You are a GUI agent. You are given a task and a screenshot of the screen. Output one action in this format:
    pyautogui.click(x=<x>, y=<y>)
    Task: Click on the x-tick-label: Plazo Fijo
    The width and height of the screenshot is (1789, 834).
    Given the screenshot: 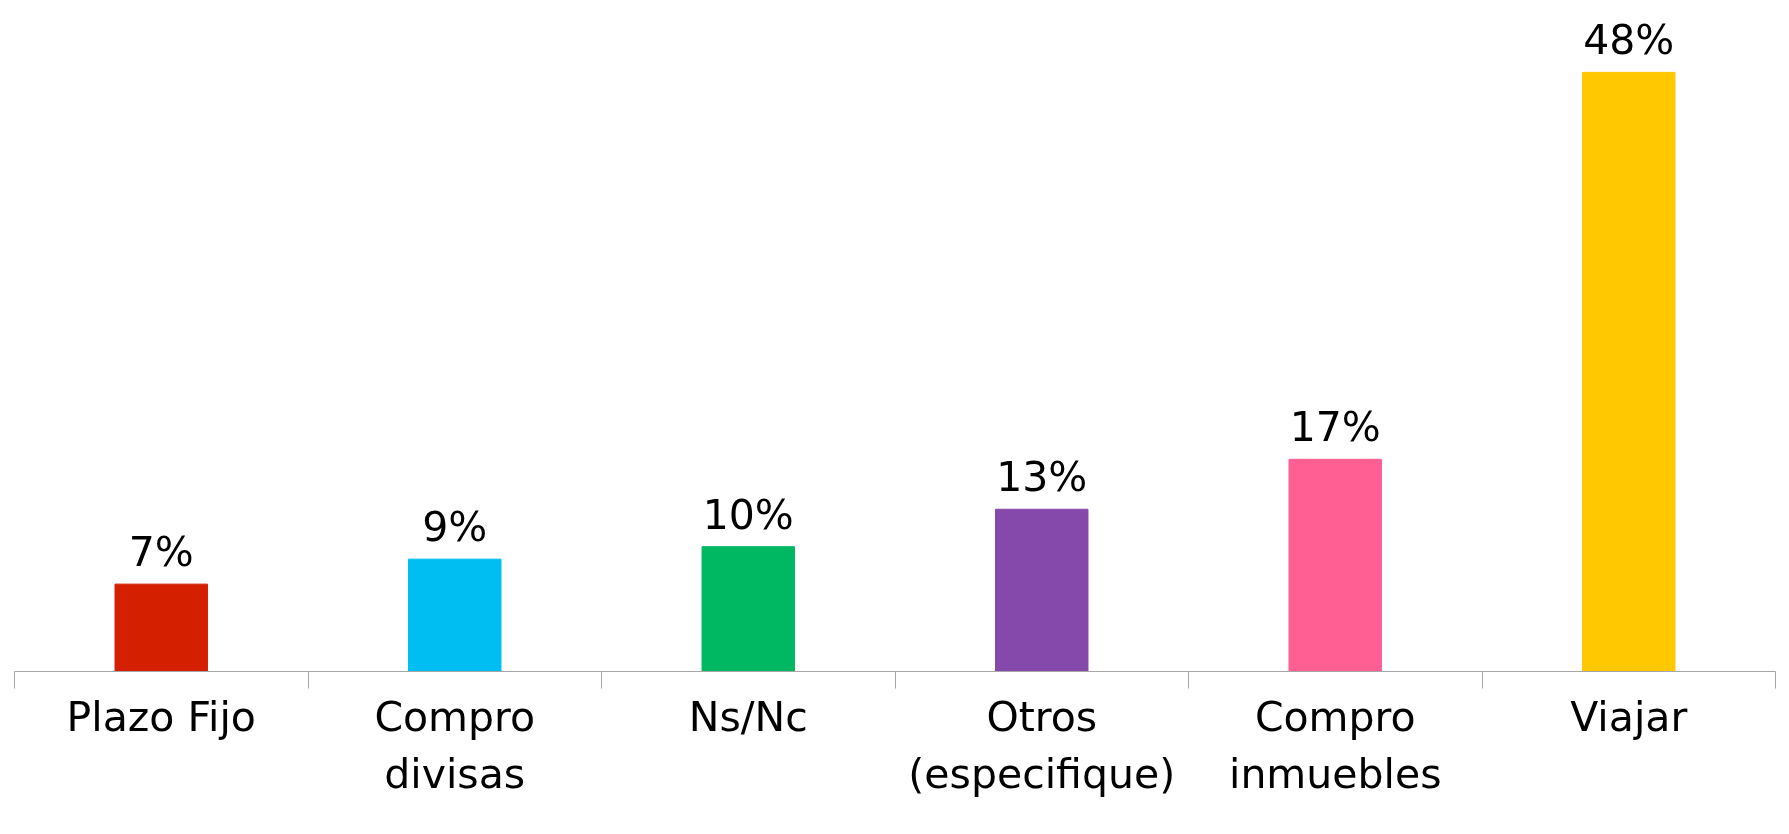 What is the action you would take?
    pyautogui.click(x=161, y=716)
    